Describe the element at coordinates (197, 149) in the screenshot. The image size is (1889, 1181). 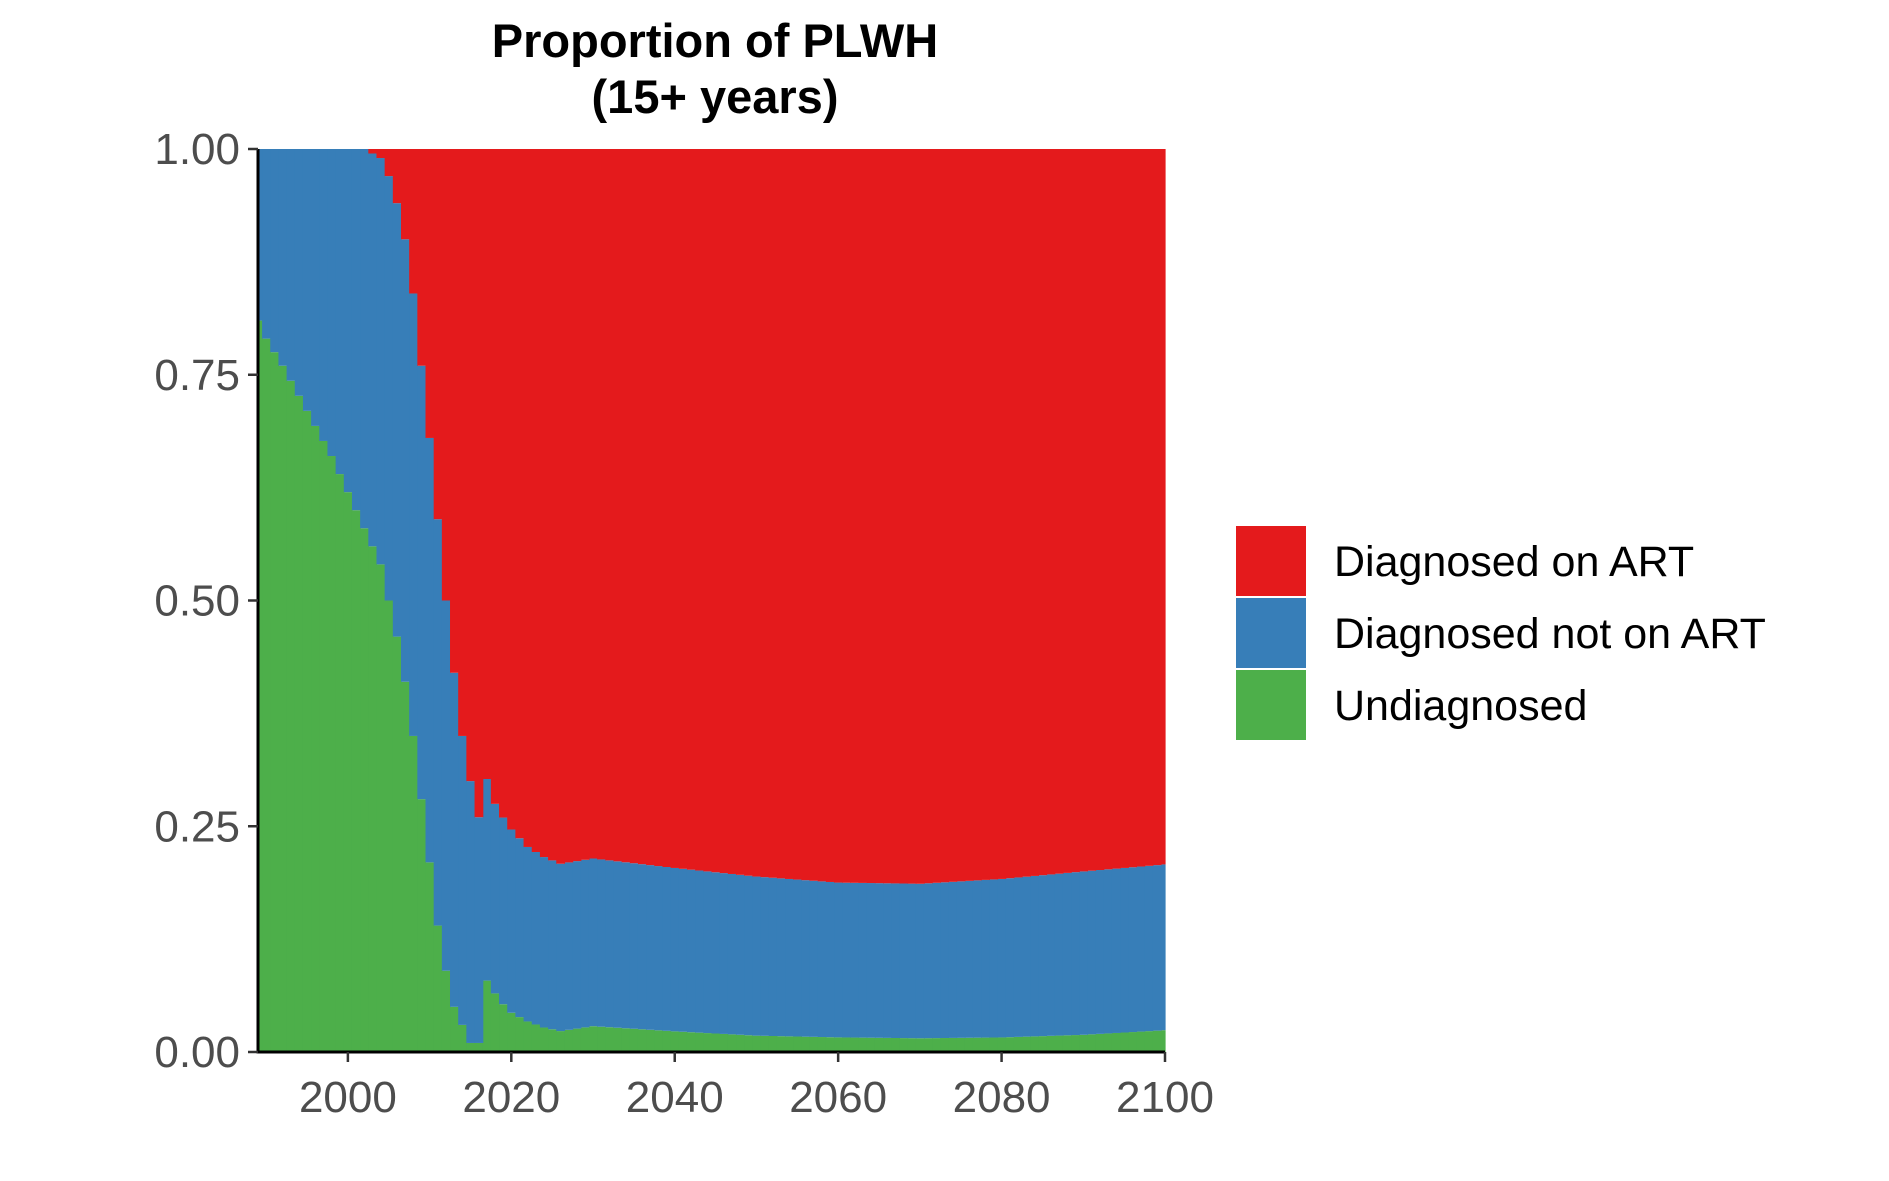
I see `y-tick-label: 1.00` at that location.